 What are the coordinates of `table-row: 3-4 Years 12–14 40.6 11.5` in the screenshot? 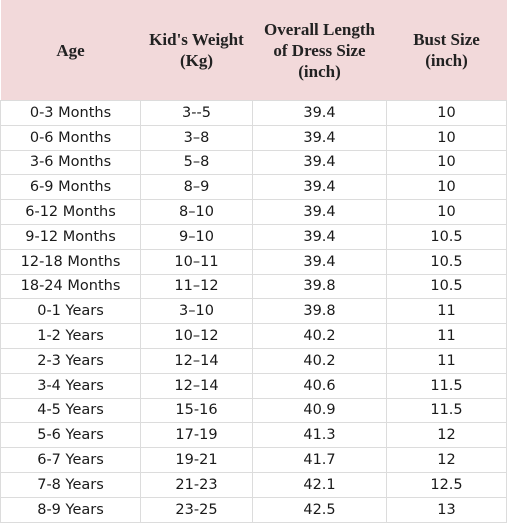 It's located at (253, 385).